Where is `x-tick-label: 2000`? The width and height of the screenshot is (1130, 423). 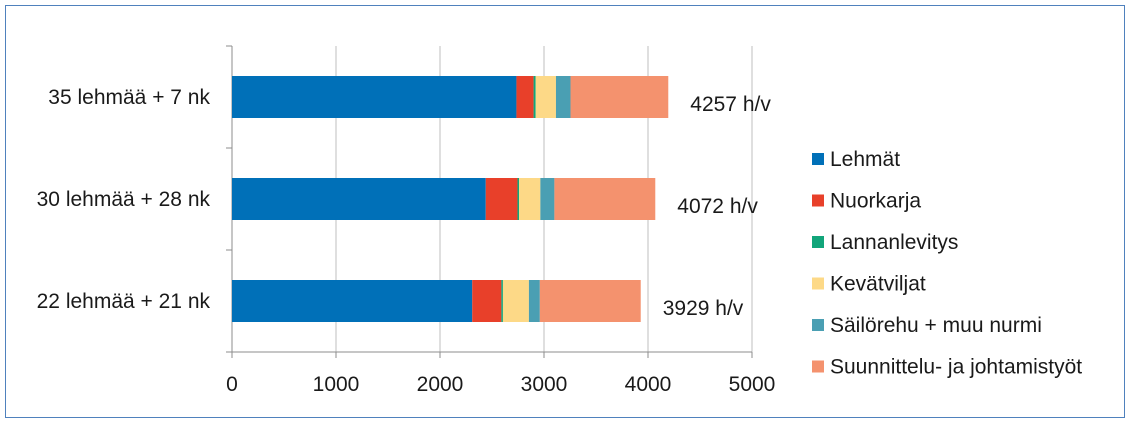
x-tick-label: 2000 is located at coordinates (440, 384).